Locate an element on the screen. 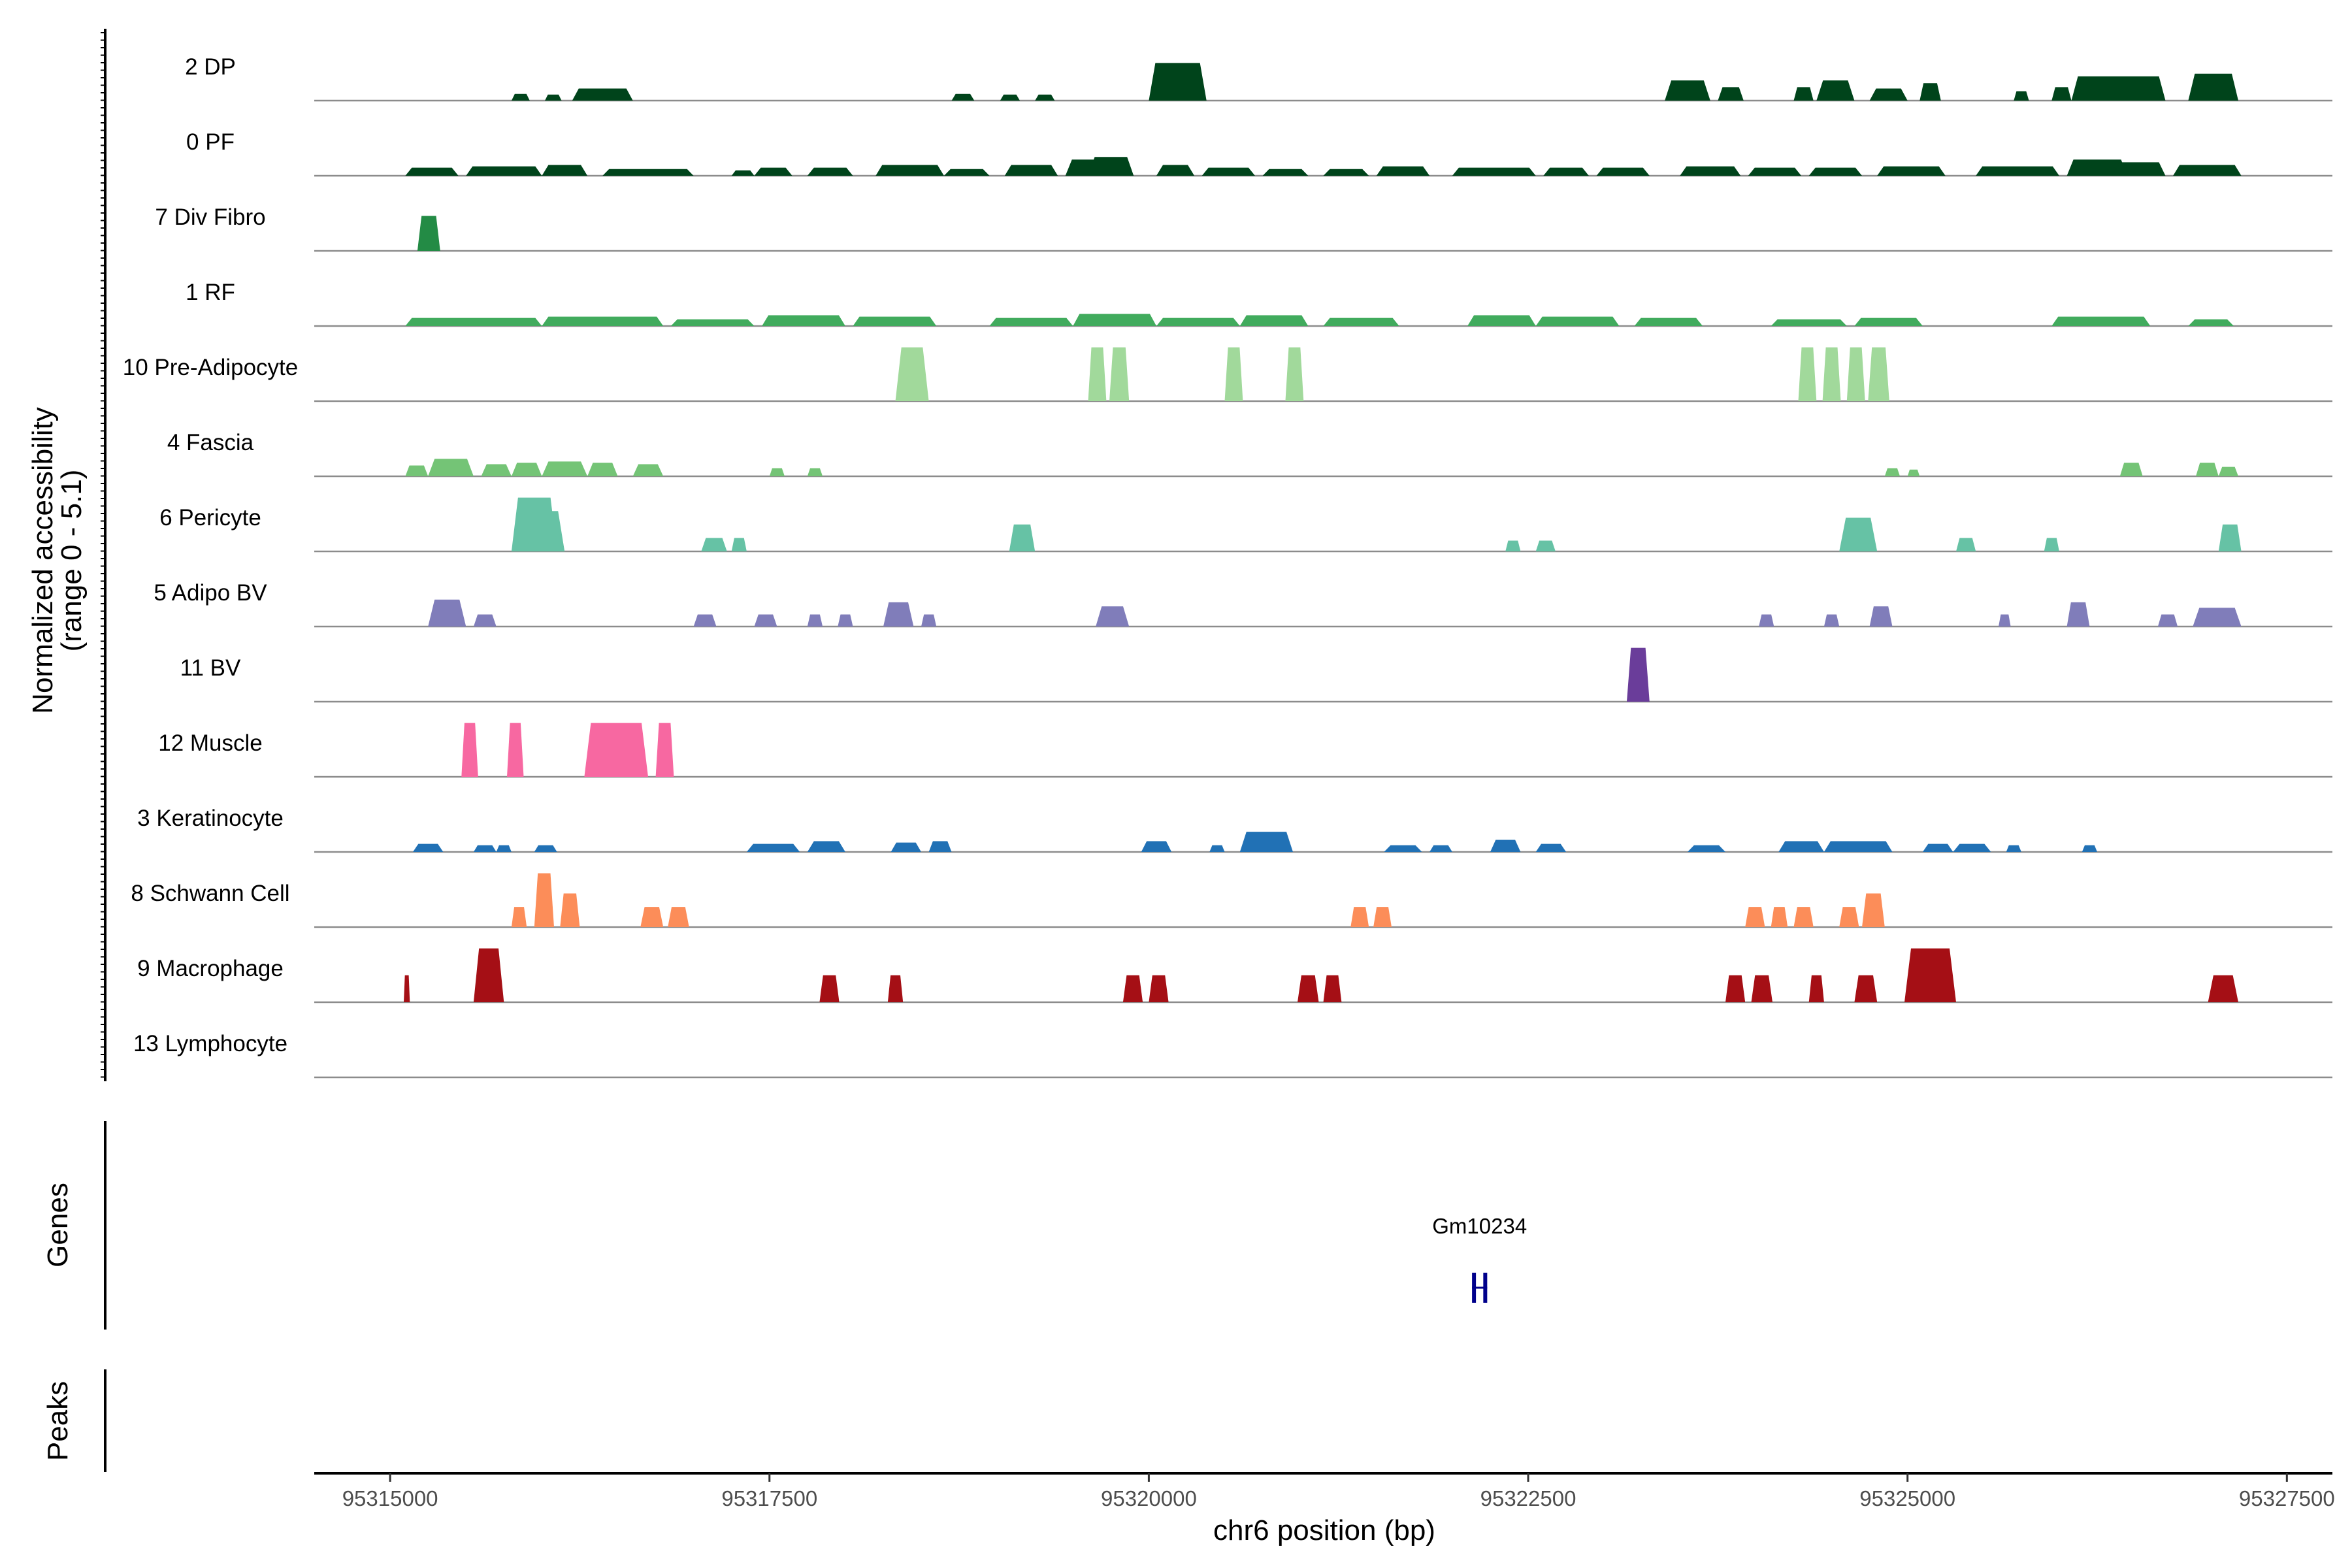  y-axis-title-line1: Normalized accessibility is located at coordinates (43, 560).